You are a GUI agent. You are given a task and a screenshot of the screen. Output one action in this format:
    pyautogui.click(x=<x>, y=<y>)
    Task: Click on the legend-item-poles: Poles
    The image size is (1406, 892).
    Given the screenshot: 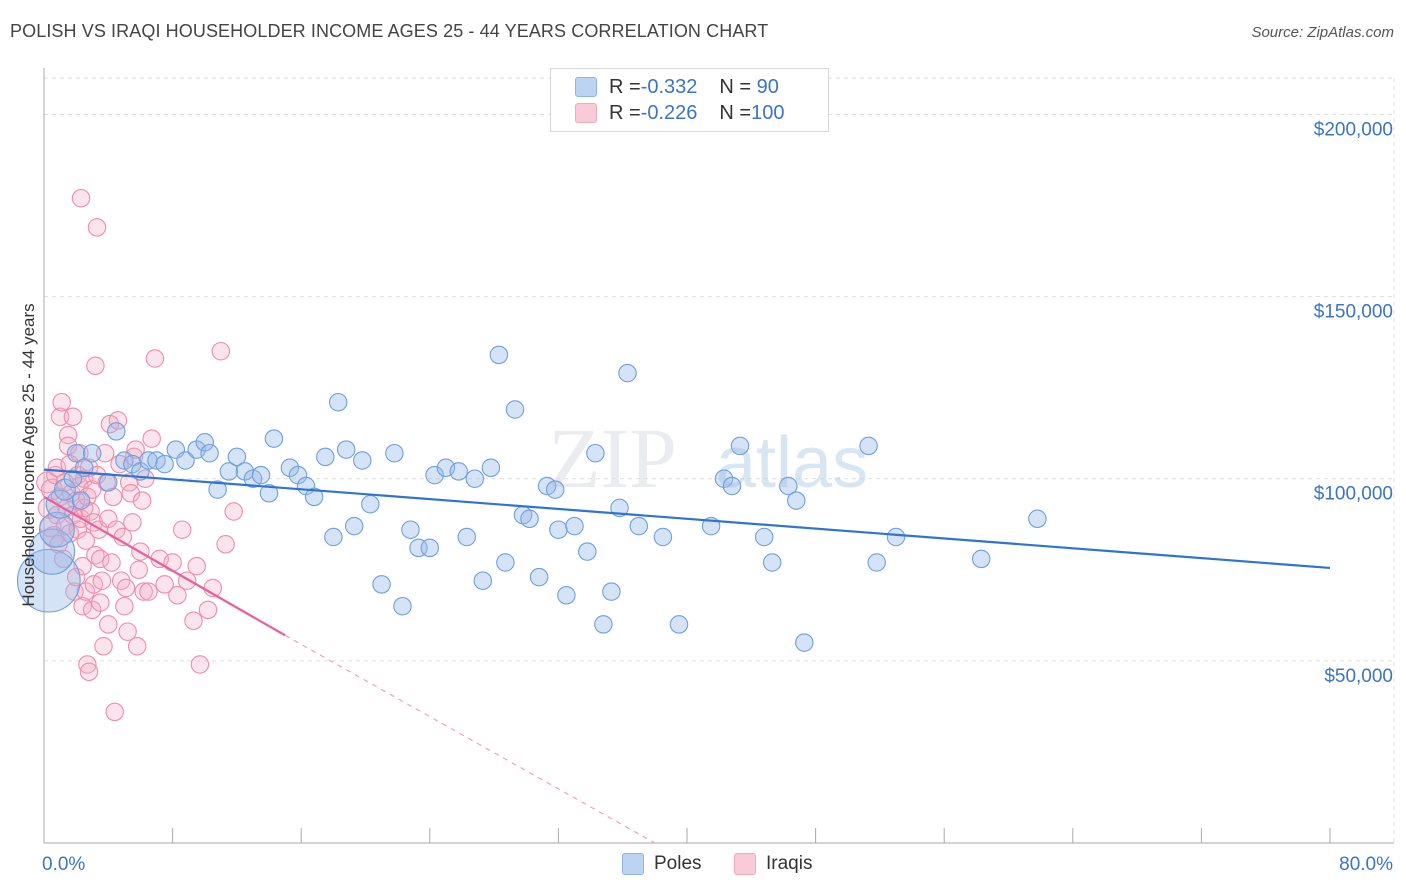 What is the action you would take?
    pyautogui.click(x=662, y=864)
    